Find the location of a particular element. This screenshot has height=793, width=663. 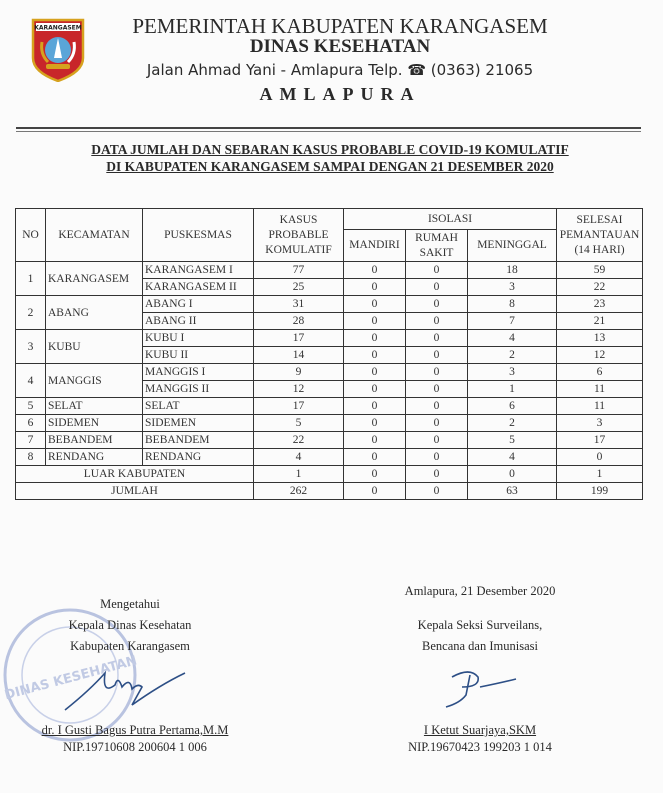

cell-meninggal: 63 is located at coordinates (512, 491).